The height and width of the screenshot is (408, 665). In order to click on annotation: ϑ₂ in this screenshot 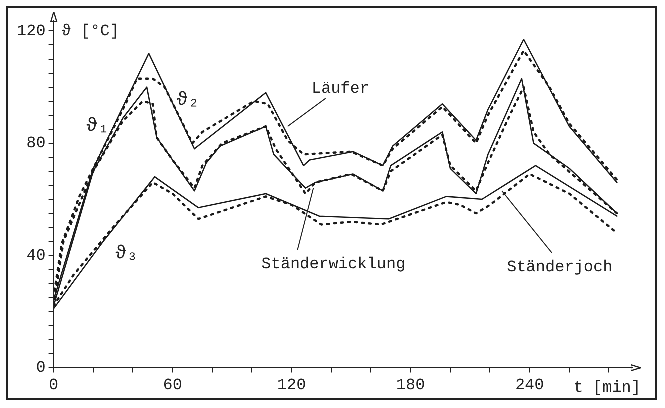, I will do `click(188, 99)`.